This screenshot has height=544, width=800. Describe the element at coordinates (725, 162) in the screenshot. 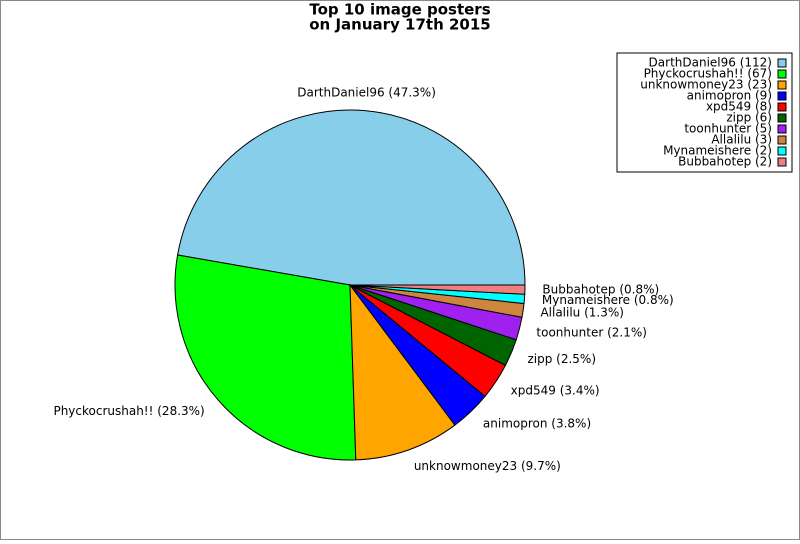

I see `legend-label: Bubbahotep (2)` at that location.